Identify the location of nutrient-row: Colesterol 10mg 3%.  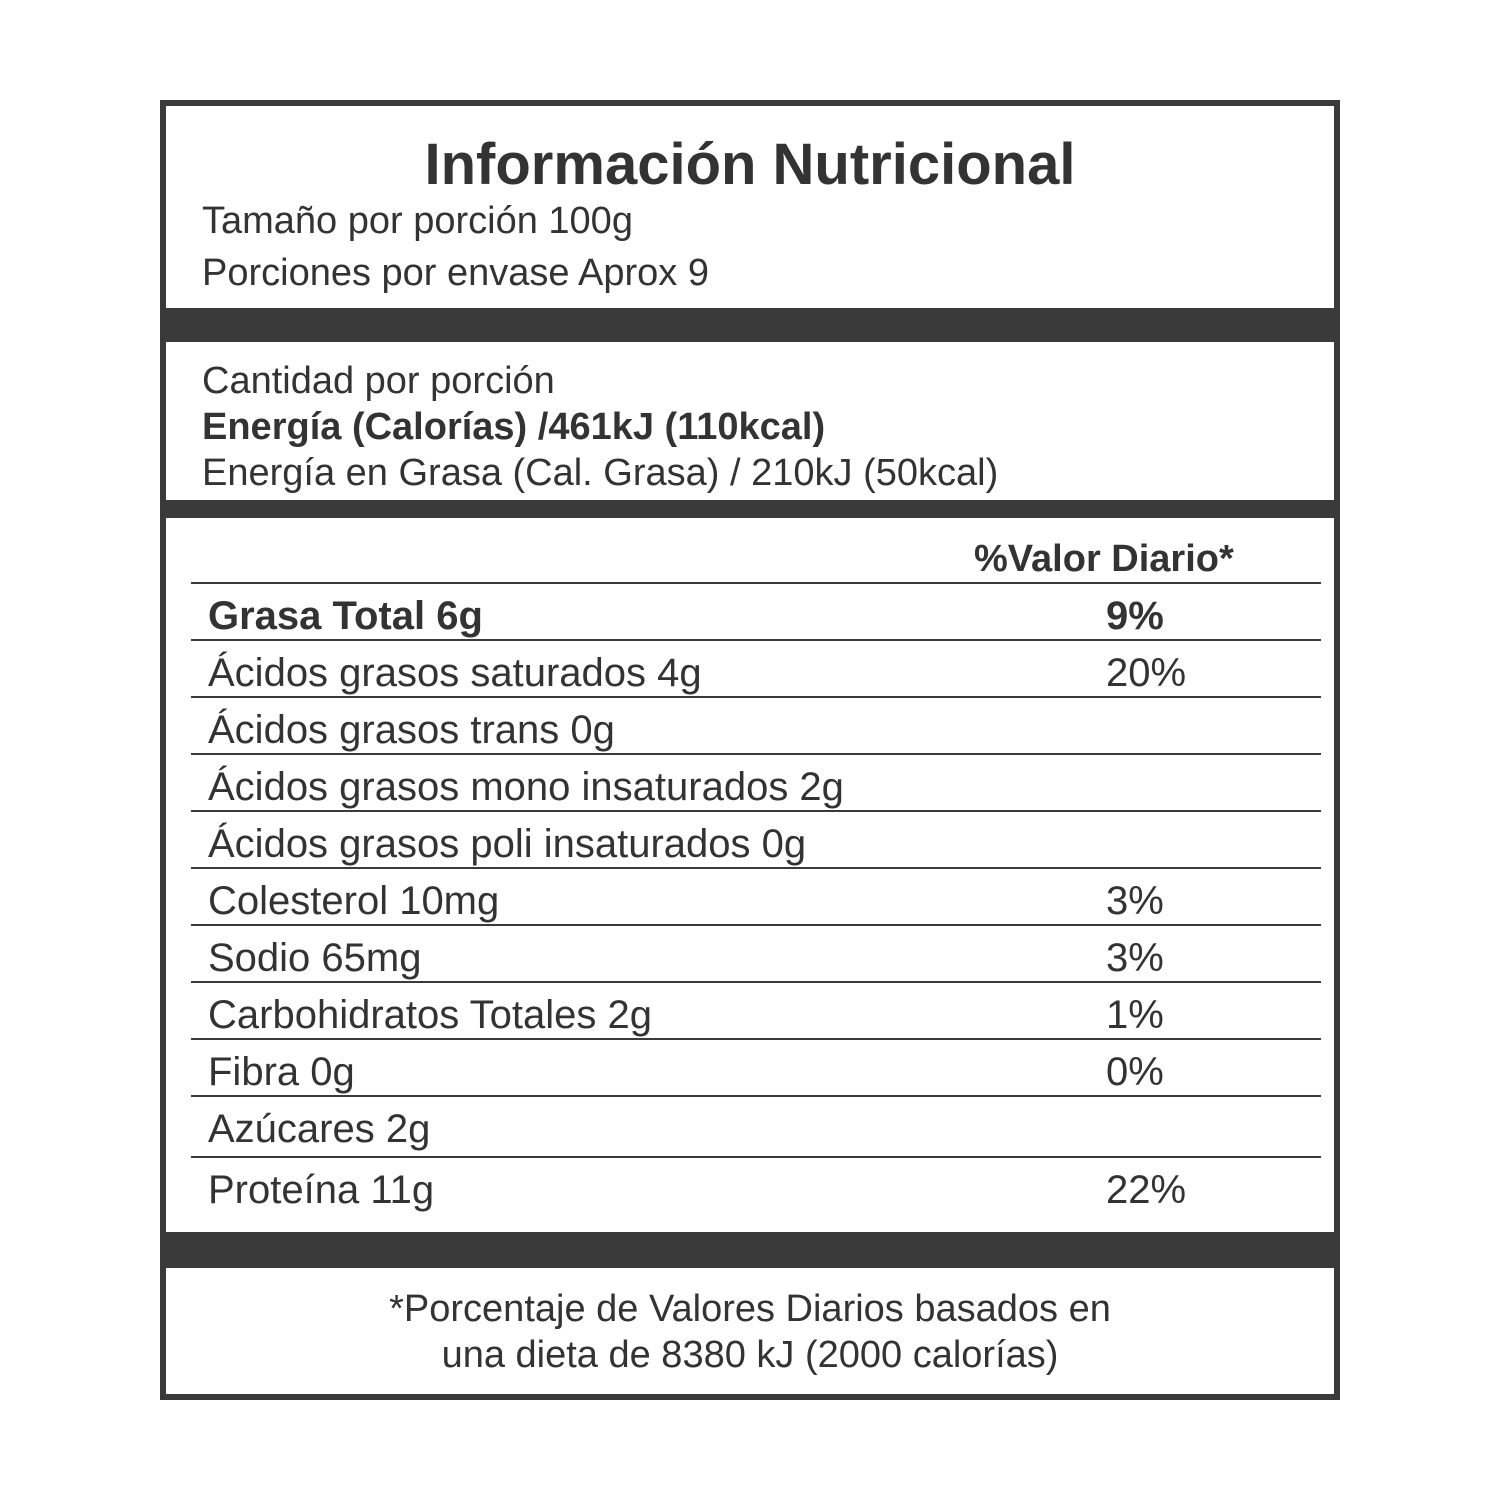
(756, 897).